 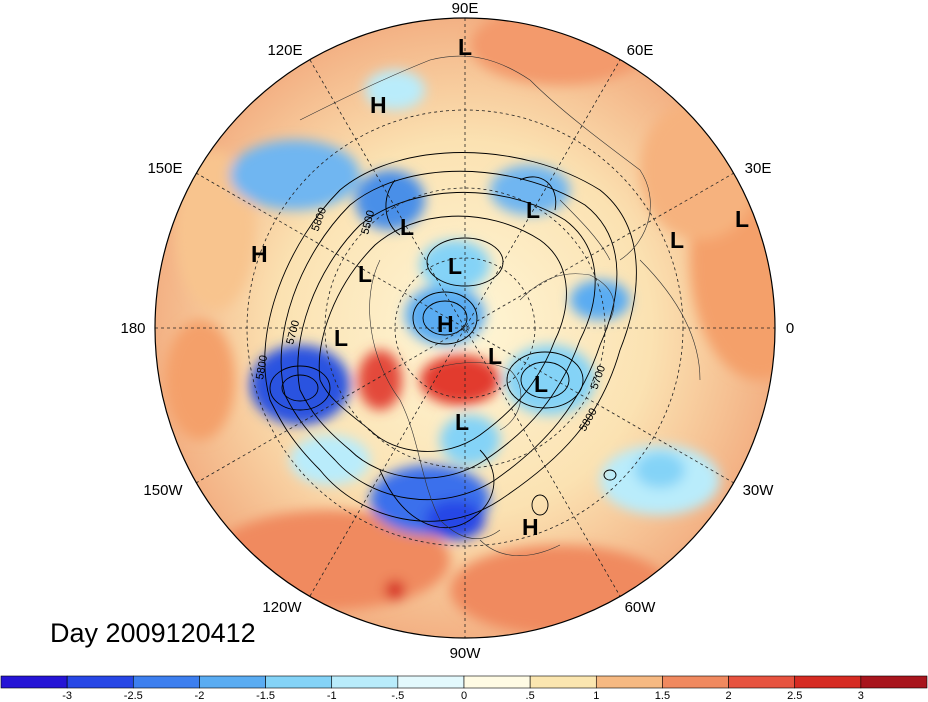 What do you see at coordinates (265, 696) in the screenshot?
I see `colorbar-tick-label: -1.5` at bounding box center [265, 696].